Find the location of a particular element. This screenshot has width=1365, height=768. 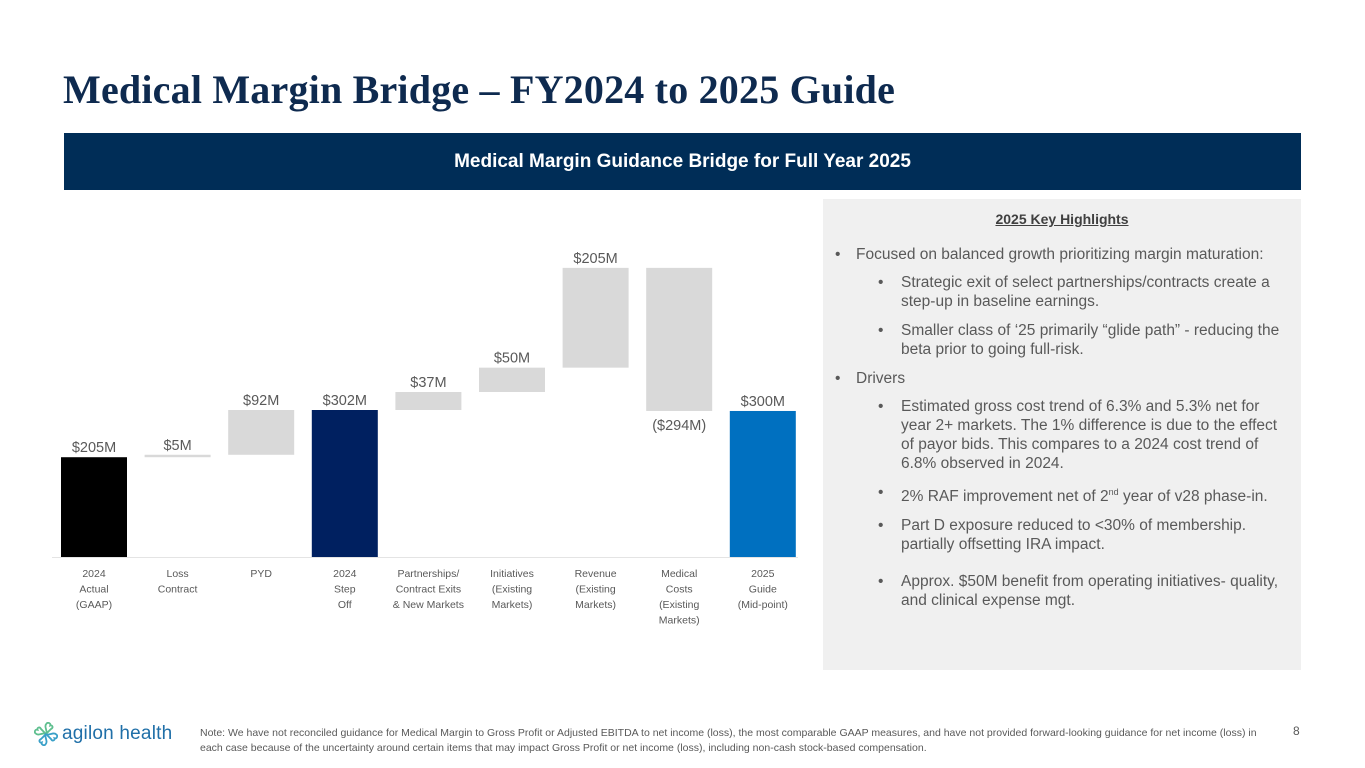

category-label-line: Step is located at coordinates (345, 590).